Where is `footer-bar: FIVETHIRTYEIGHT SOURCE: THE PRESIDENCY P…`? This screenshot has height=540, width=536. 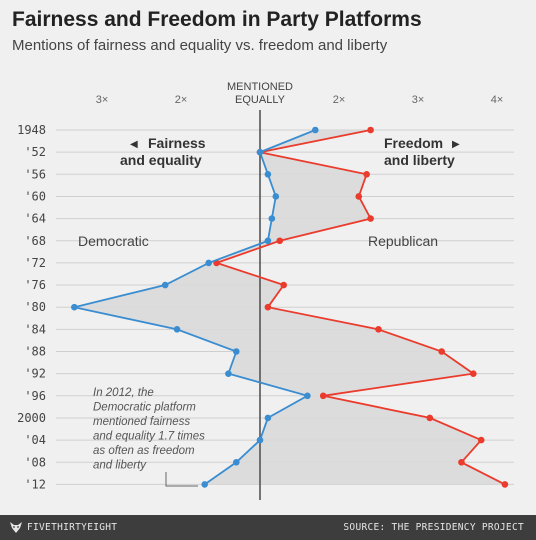
footer-bar: FIVETHIRTYEIGHT SOURCE: THE PRESIDENCY P… is located at coordinates (268, 527).